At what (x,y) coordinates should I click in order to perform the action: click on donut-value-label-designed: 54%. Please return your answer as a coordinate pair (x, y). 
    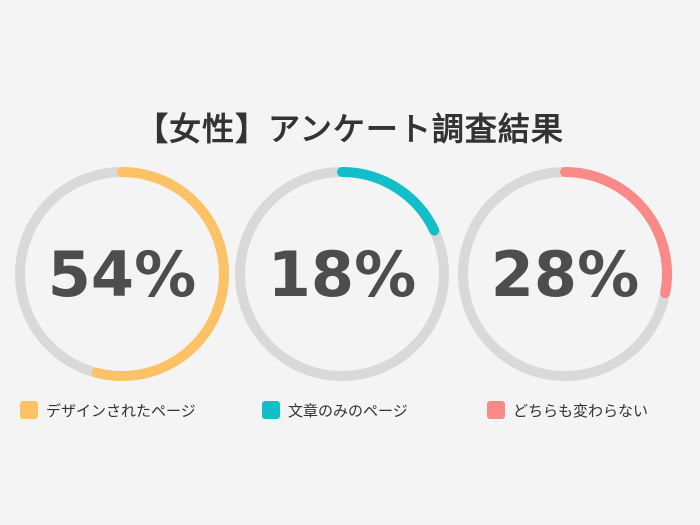
    Looking at the image, I should click on (122, 274).